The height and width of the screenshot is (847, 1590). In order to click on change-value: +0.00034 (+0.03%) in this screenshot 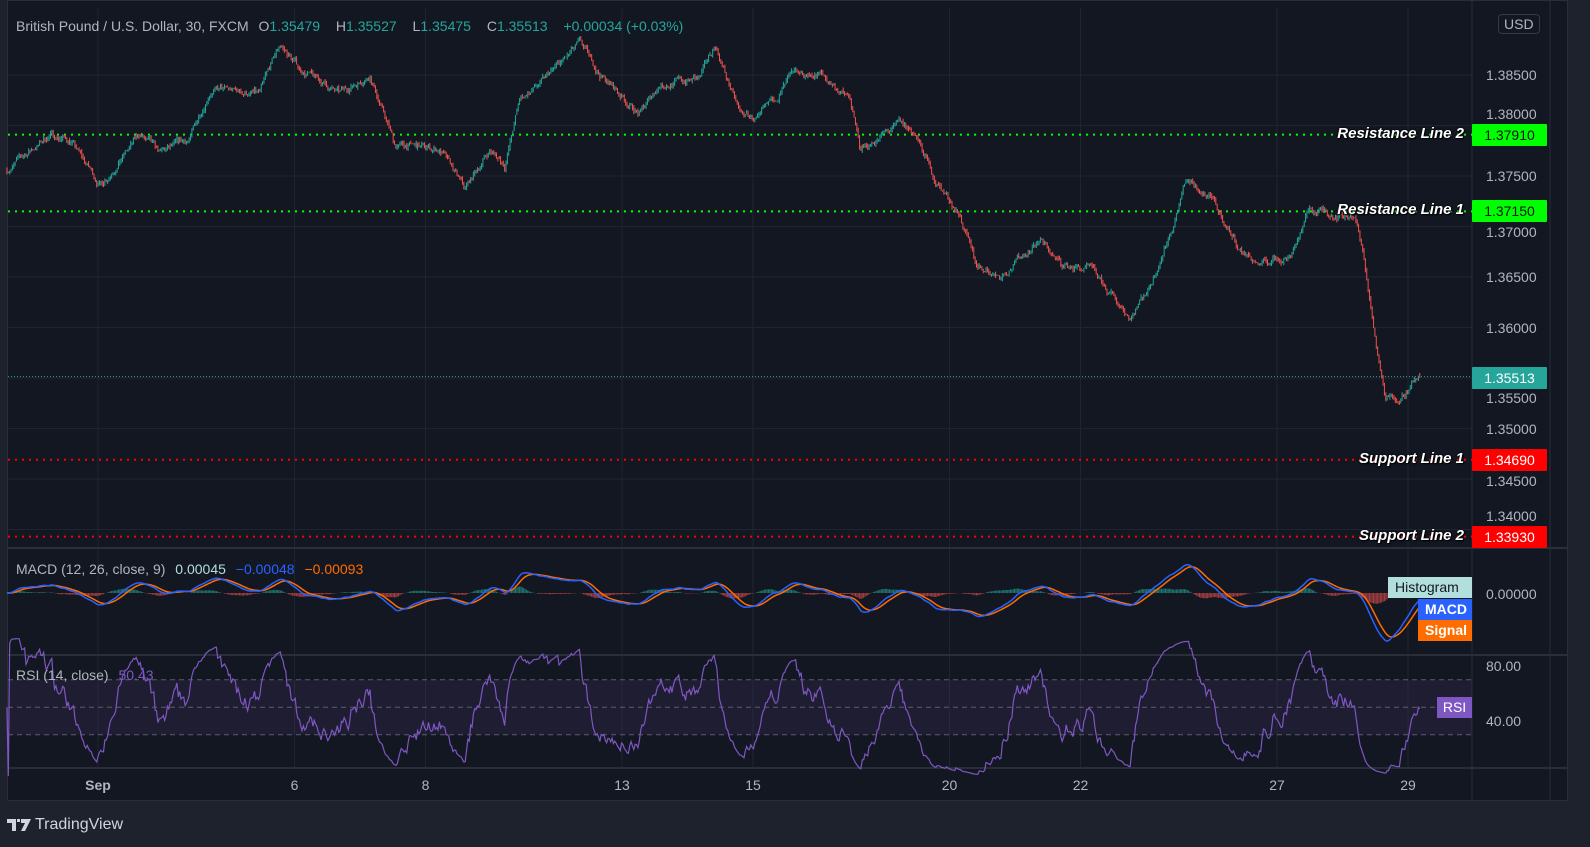, I will do `click(623, 26)`.